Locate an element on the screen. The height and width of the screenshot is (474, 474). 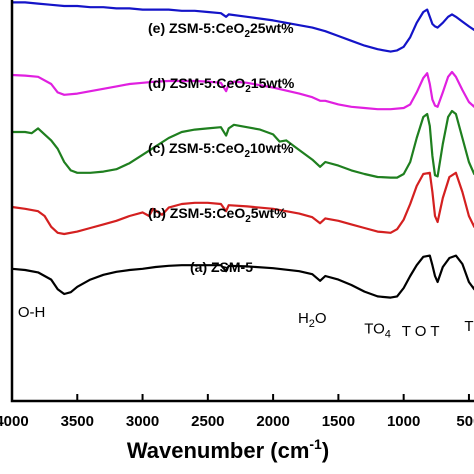
x-tick-label-500: 500 is located at coordinates (465, 421).